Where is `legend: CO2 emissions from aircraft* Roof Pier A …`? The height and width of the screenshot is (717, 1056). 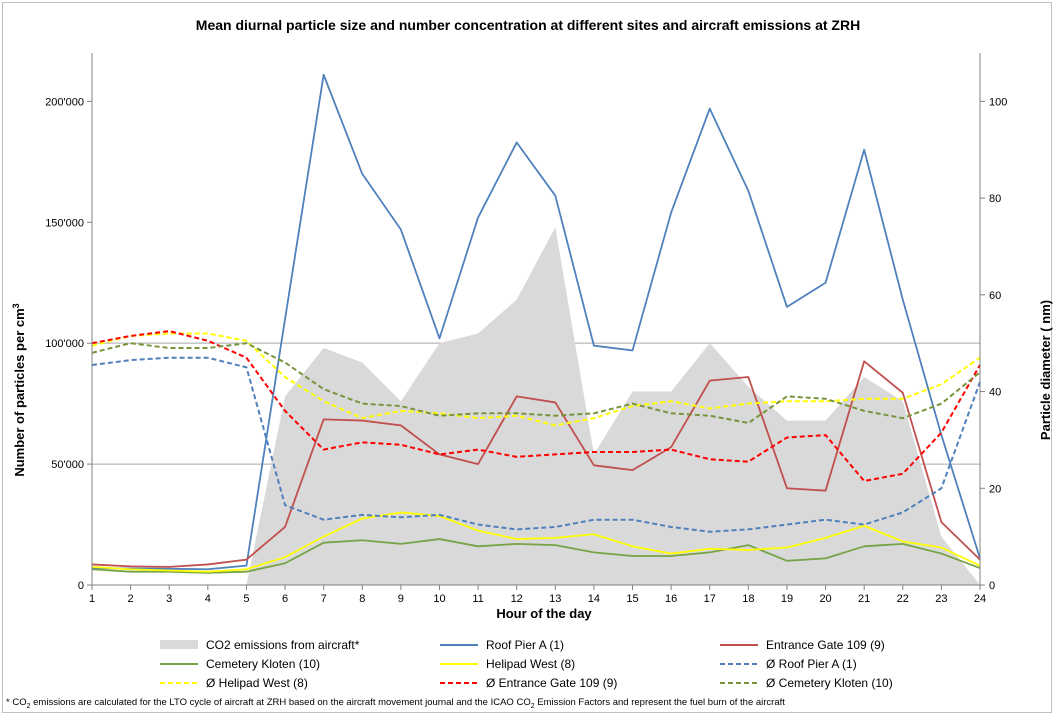 legend: CO2 emissions from aircraft* Roof Pier A … is located at coordinates (526, 664).